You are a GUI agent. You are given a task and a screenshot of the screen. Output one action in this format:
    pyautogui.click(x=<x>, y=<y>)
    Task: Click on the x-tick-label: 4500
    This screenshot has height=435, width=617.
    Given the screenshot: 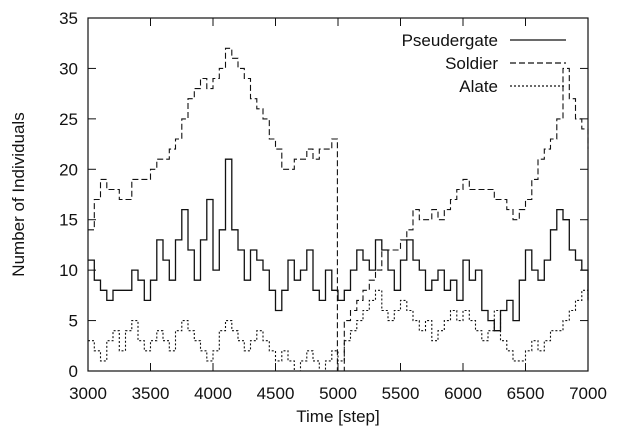 What is the action you would take?
    pyautogui.click(x=276, y=393)
    